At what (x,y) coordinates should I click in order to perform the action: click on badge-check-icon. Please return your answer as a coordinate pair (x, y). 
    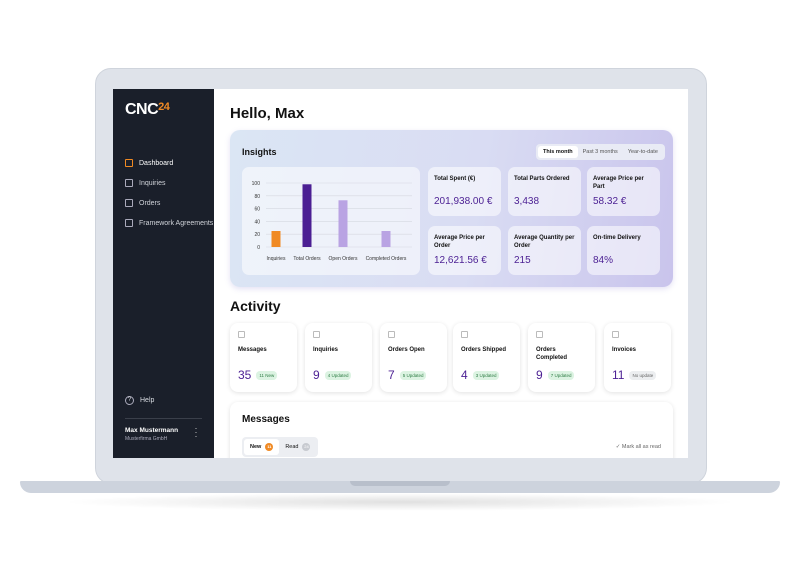
    Looking at the image, I should click on (539, 334).